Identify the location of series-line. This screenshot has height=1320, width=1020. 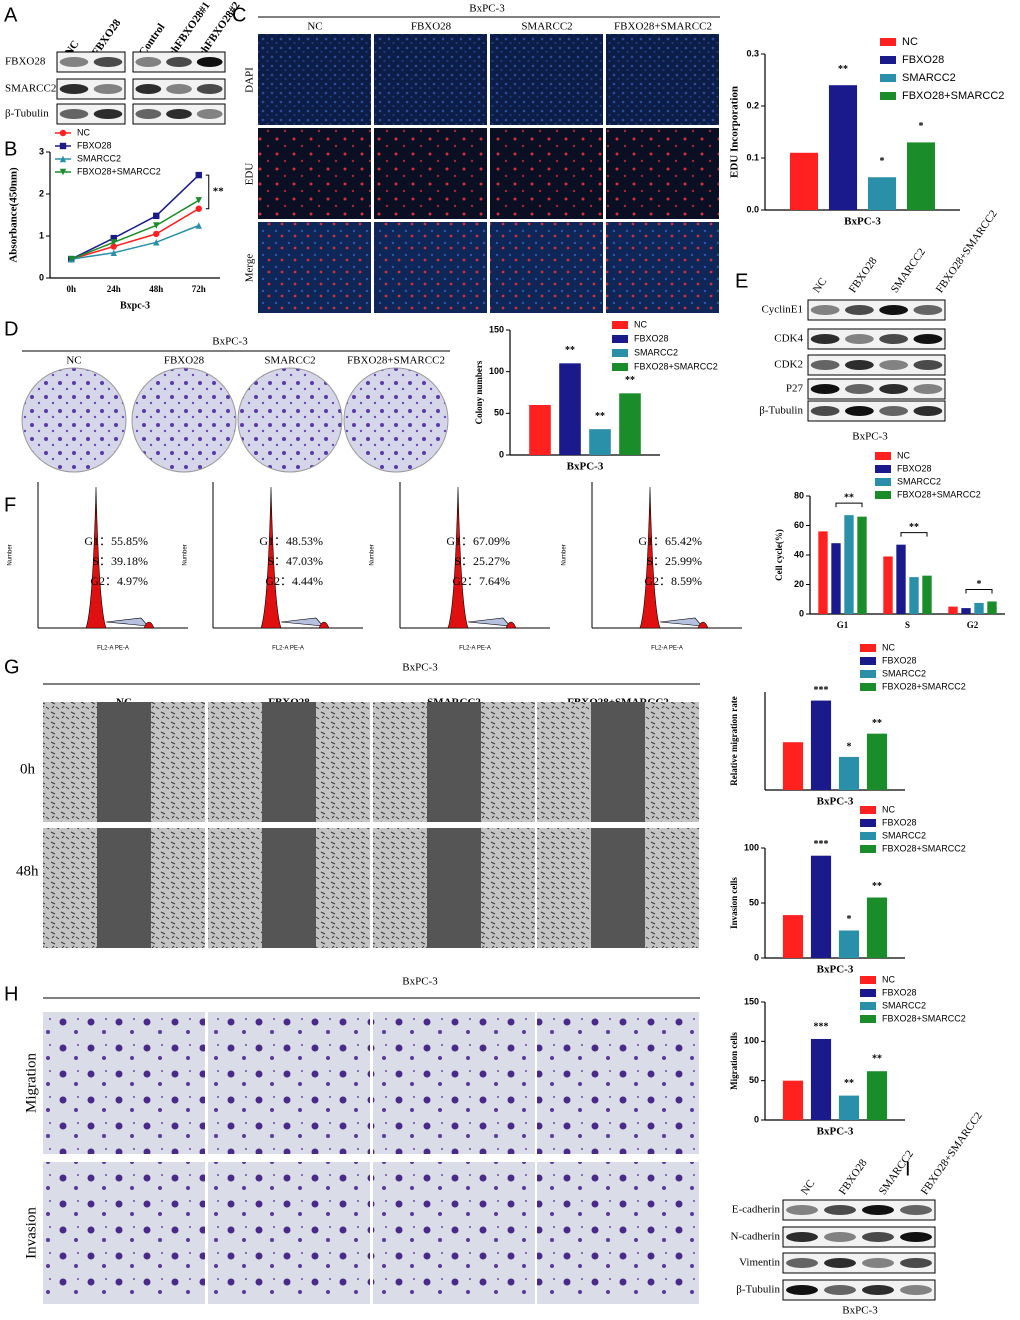
(135, 242).